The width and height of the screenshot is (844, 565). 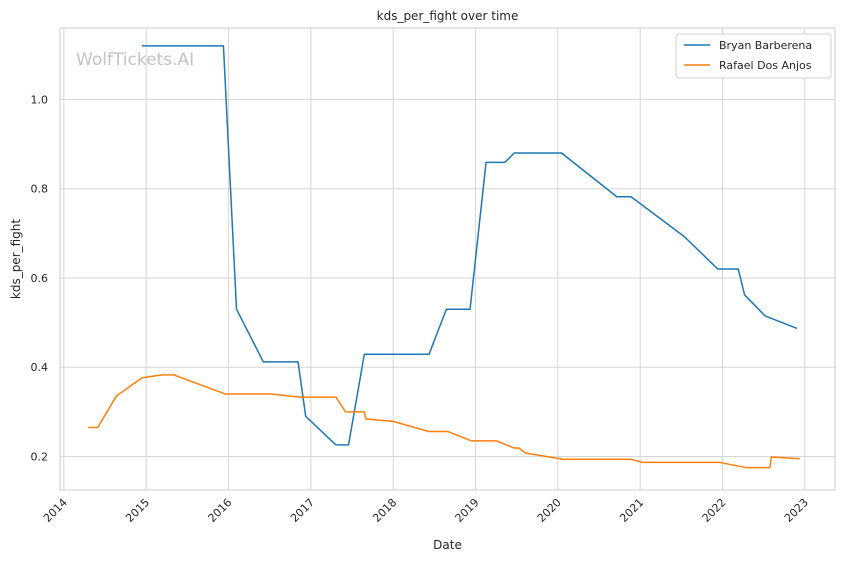 I want to click on y-tick-label: 1.0, so click(x=40, y=99).